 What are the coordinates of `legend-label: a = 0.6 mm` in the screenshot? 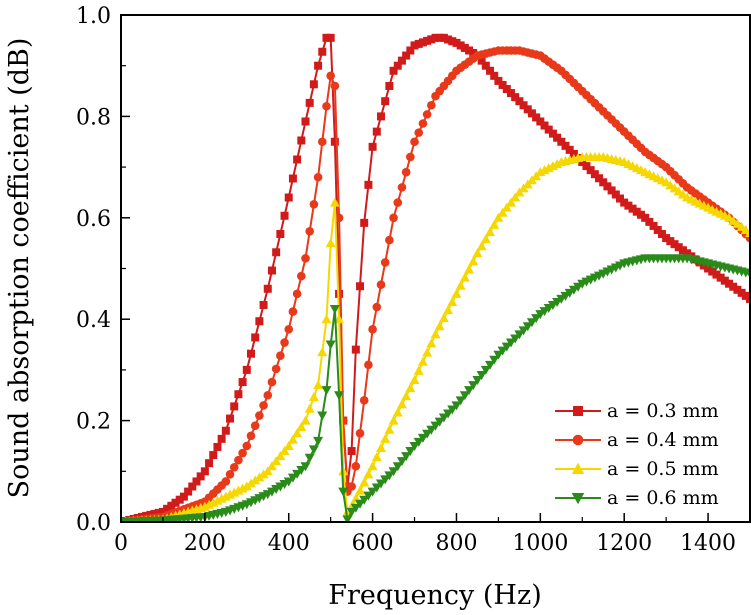 It's located at (663, 498).